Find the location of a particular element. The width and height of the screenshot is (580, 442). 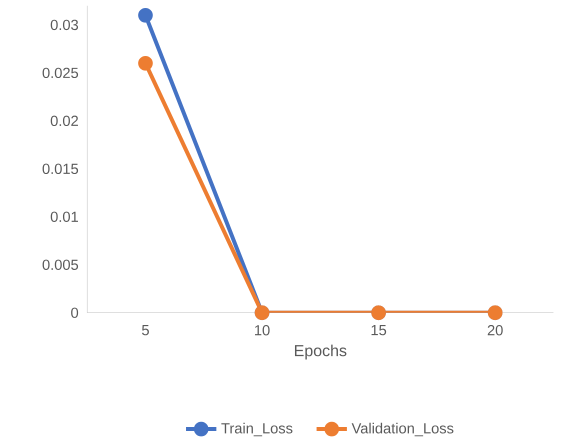

y-tick-label: 0.01 is located at coordinates (64, 217).